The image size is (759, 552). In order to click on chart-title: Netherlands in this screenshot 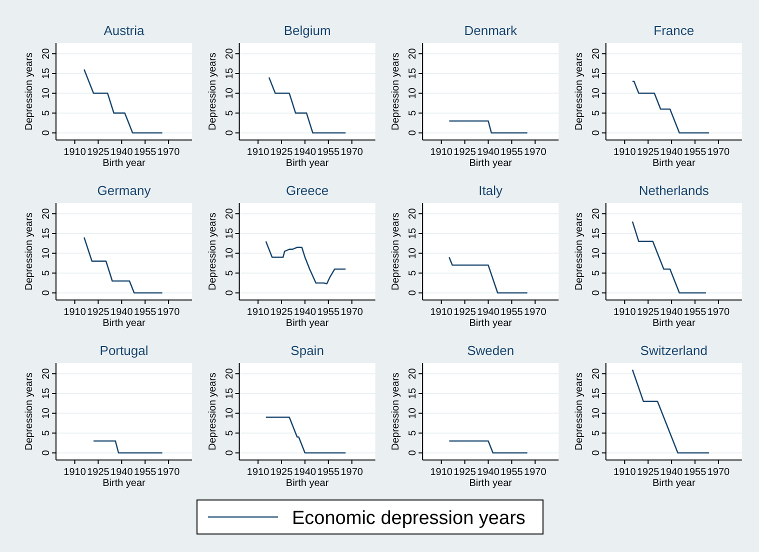, I will do `click(674, 190)`.